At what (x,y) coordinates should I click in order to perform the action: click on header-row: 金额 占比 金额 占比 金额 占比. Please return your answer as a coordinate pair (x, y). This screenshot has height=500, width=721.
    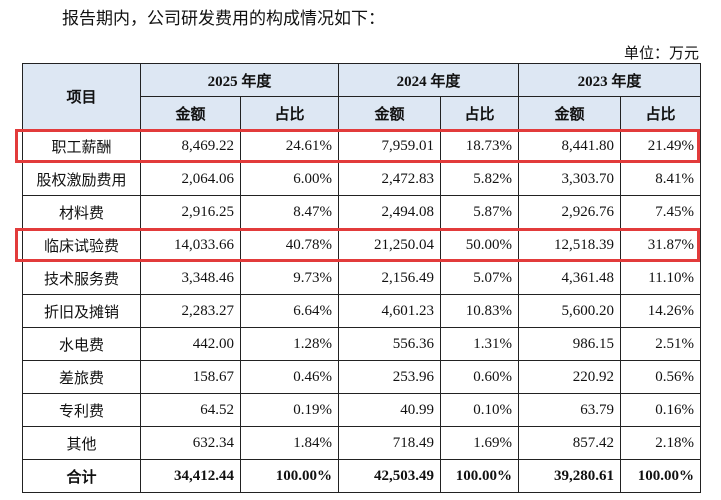
    Looking at the image, I should click on (362, 113).